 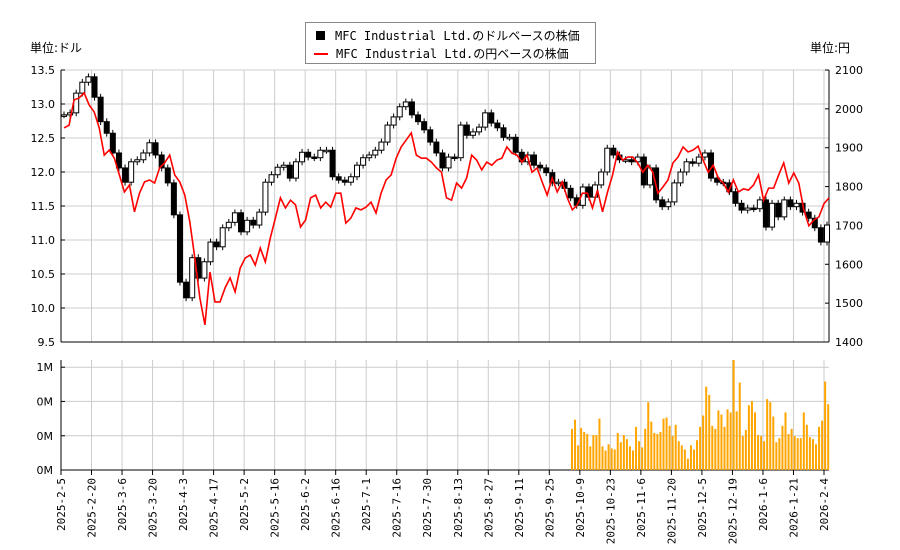 What do you see at coordinates (610, 511) in the screenshot?
I see `date-tick-label: 2025-10-23` at bounding box center [610, 511].